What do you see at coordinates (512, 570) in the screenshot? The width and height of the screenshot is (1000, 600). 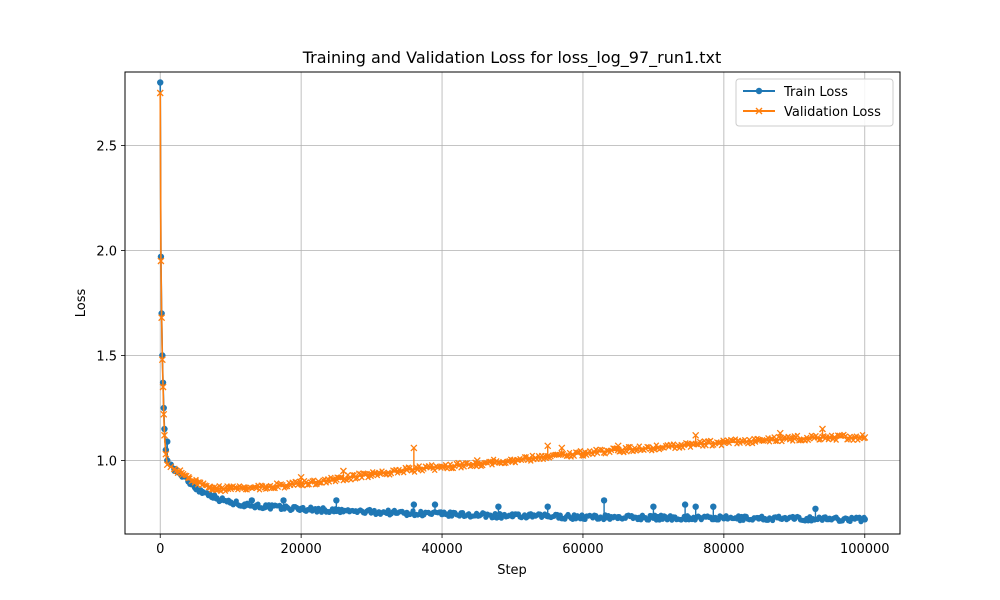 I see `x-axis-title: Step` at bounding box center [512, 570].